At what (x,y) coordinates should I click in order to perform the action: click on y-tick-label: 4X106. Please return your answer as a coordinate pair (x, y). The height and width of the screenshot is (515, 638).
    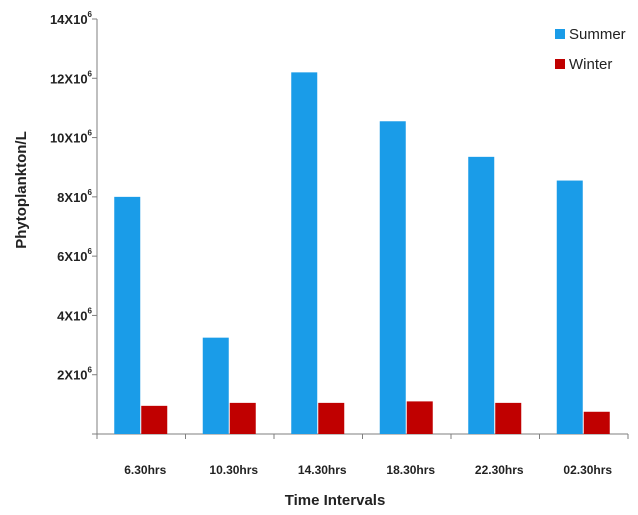
    Looking at the image, I should click on (74, 314).